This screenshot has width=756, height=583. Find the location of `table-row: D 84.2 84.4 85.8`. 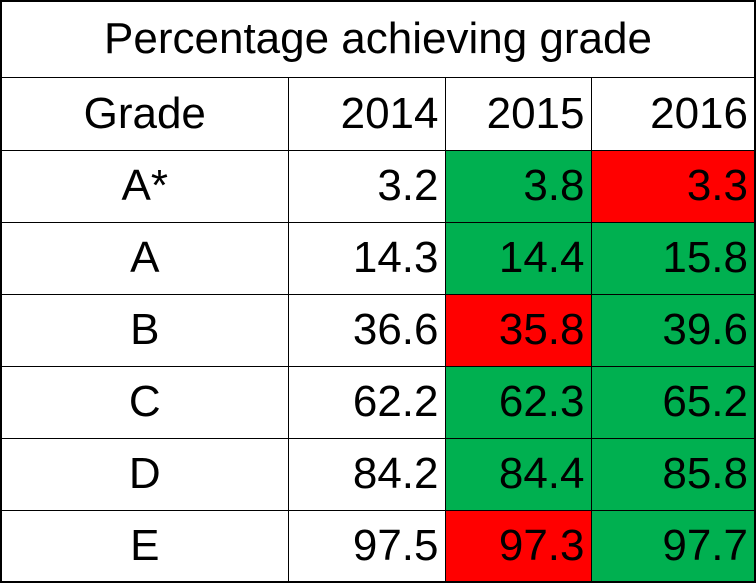

table-row: D 84.2 84.4 85.8 is located at coordinates (378, 474).